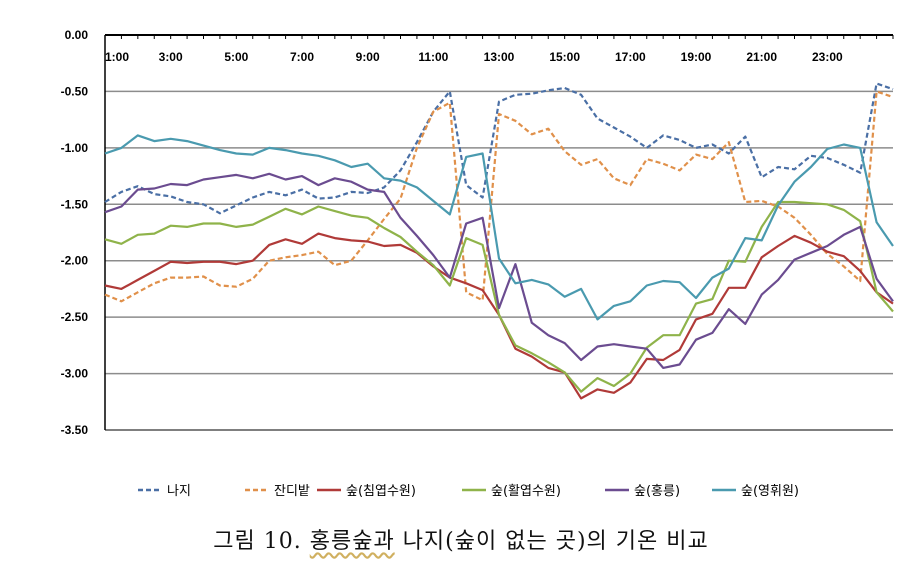  I want to click on legend-label: 잔디밭, so click(292, 491).